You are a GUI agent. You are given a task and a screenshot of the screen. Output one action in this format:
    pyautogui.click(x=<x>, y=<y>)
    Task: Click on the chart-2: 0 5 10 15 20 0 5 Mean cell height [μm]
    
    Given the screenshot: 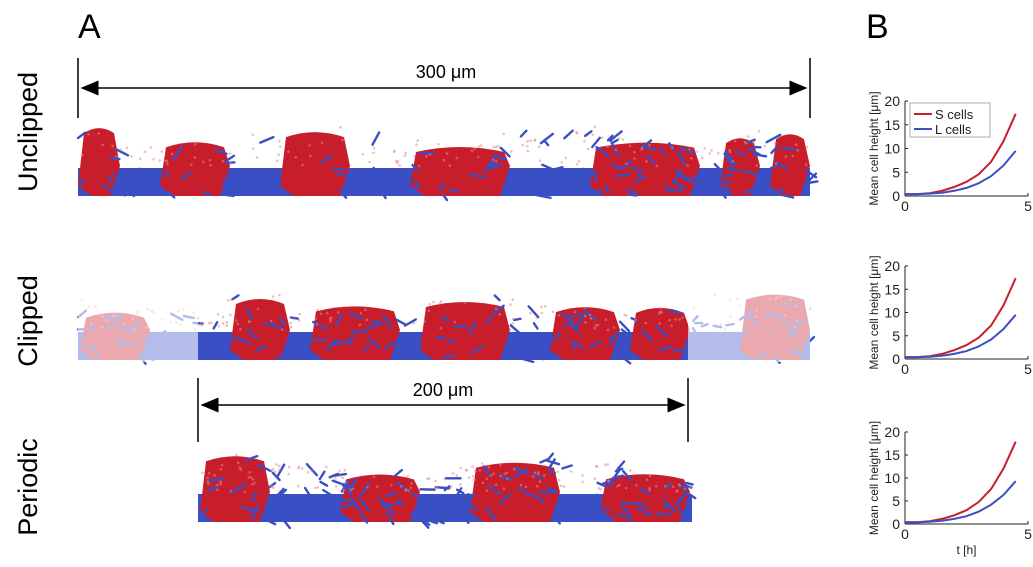 What is the action you would take?
    pyautogui.click(x=949, y=316)
    